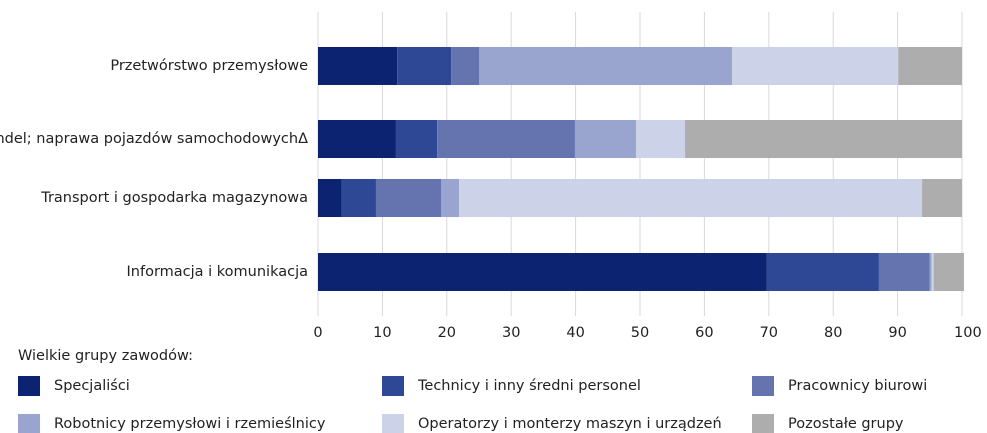 Image resolution: width=987 pixels, height=433 pixels. I want to click on legend-label: Technicy i inny średni personel, so click(529, 386).